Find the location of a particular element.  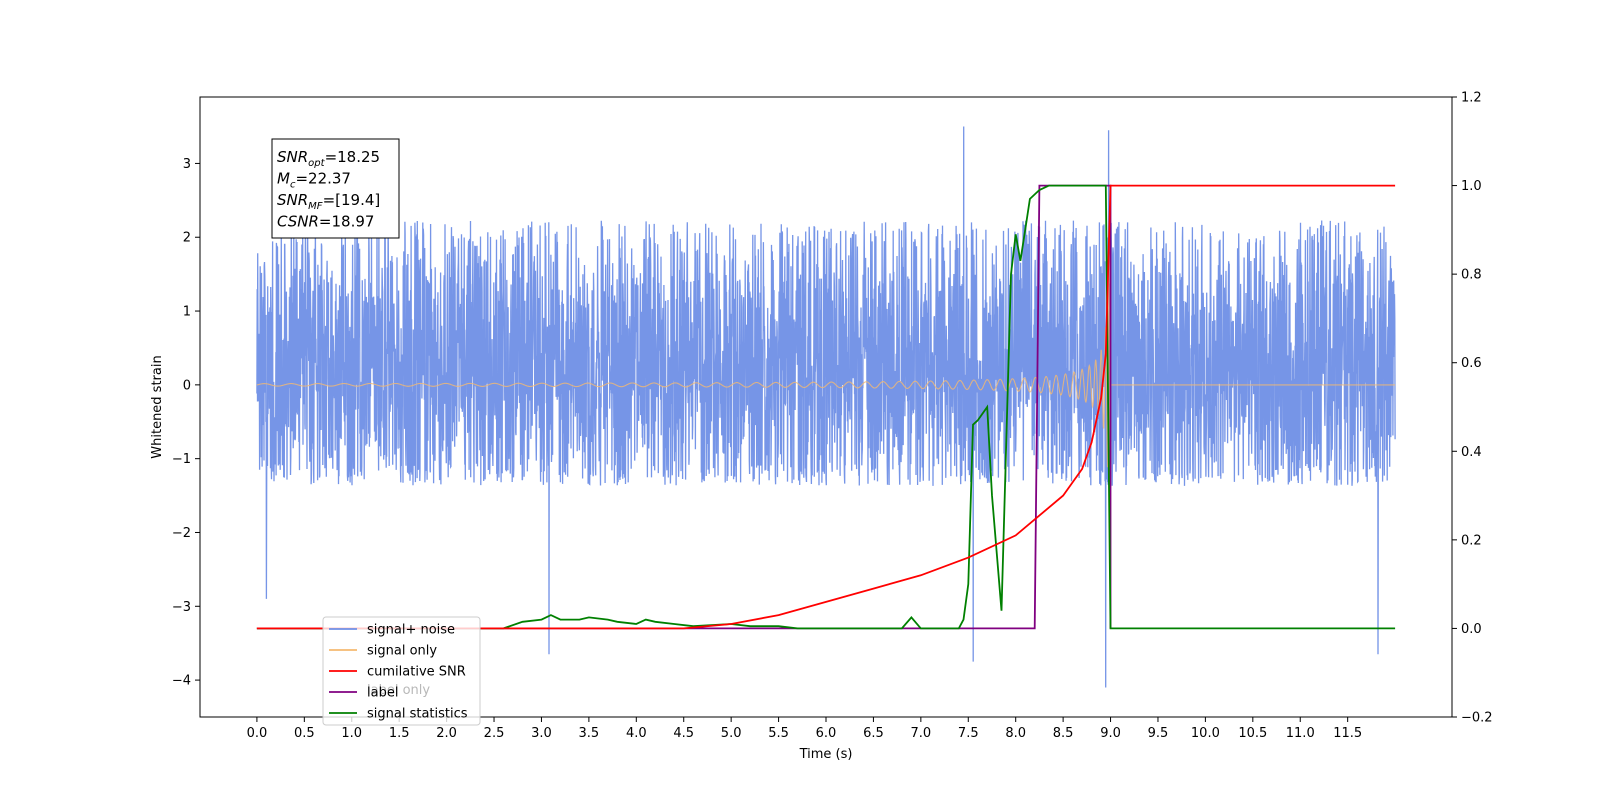

x-tick-label: 3.0 is located at coordinates (541, 733).